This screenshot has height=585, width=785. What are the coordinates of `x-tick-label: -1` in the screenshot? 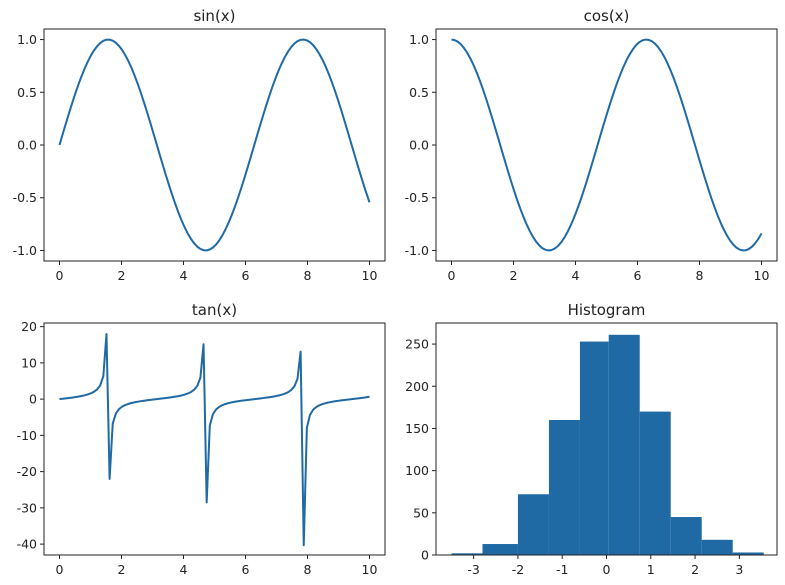 It's located at (562, 569).